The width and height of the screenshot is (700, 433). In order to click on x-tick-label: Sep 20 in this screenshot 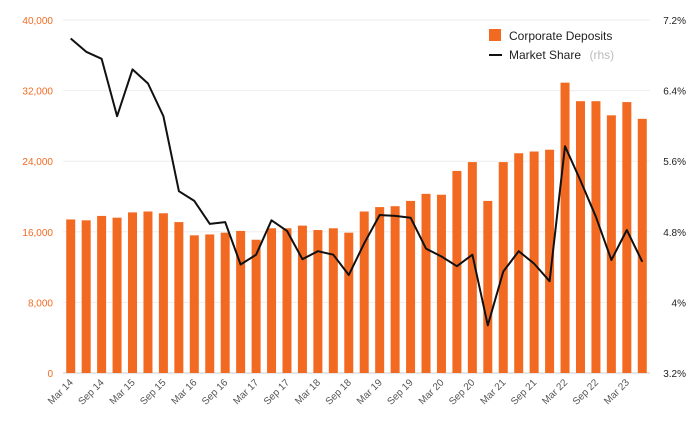, I will do `click(462, 392)`.